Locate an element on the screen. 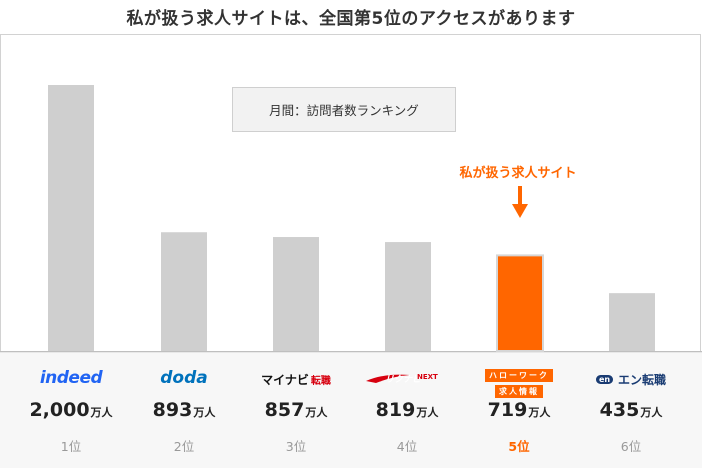 The image size is (702, 468). value-label: 857万人 is located at coordinates (296, 410).